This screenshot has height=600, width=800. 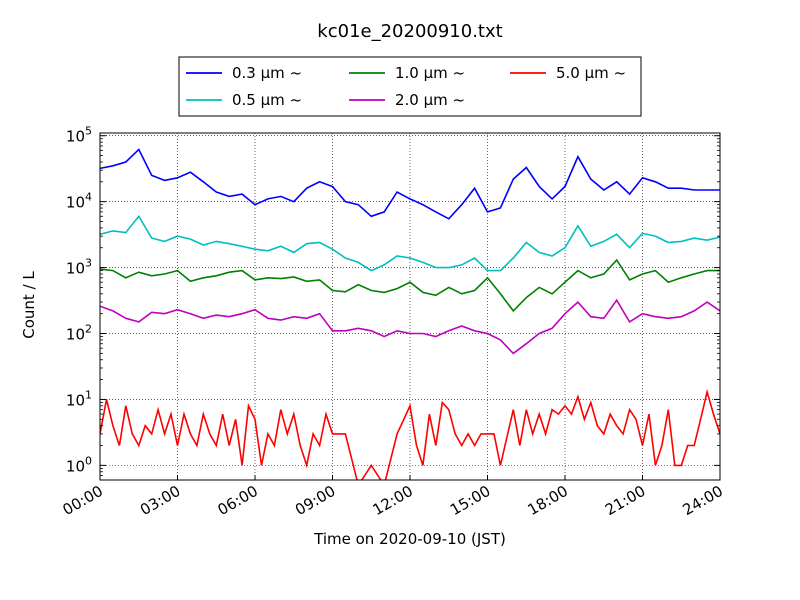 What do you see at coordinates (409, 31) in the screenshot?
I see `chart-title: kc01e_20200910.txt` at bounding box center [409, 31].